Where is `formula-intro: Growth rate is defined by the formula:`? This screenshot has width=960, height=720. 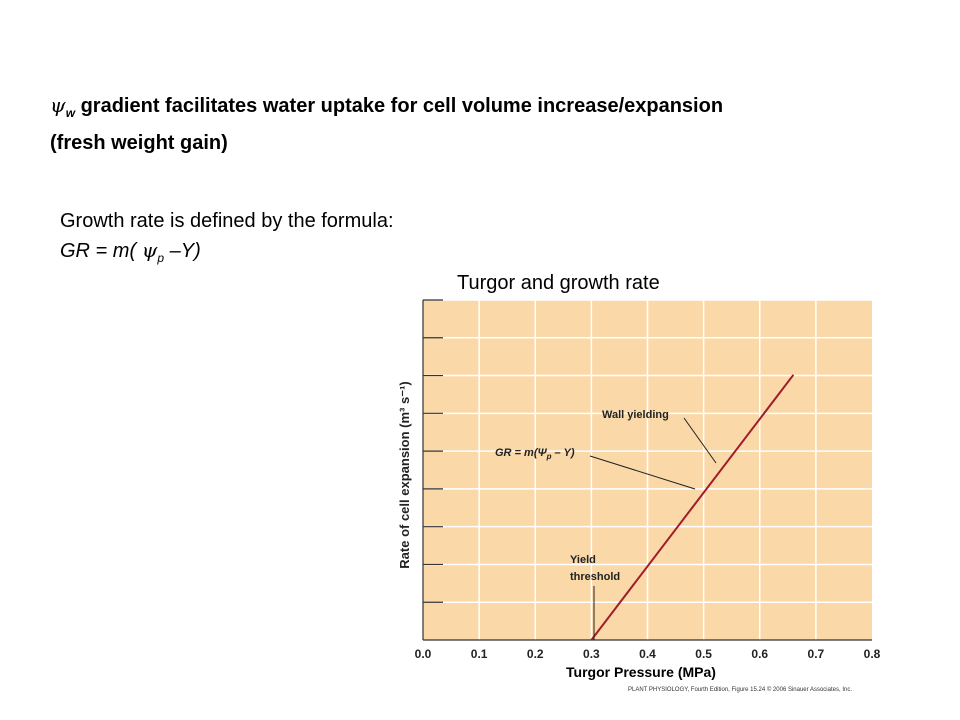 formula-intro: Growth rate is defined by the formula: is located at coordinates (227, 221).